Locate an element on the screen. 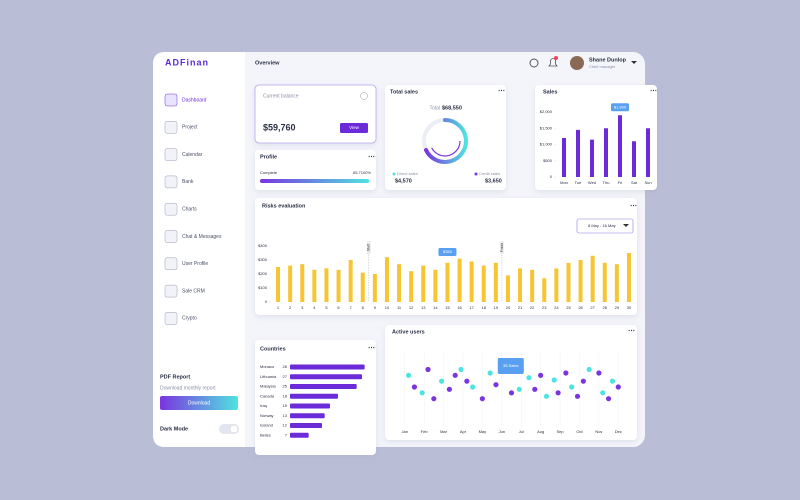 Image resolution: width=800 pixels, height=500 pixels. y-tick-label: $400 is located at coordinates (263, 245).